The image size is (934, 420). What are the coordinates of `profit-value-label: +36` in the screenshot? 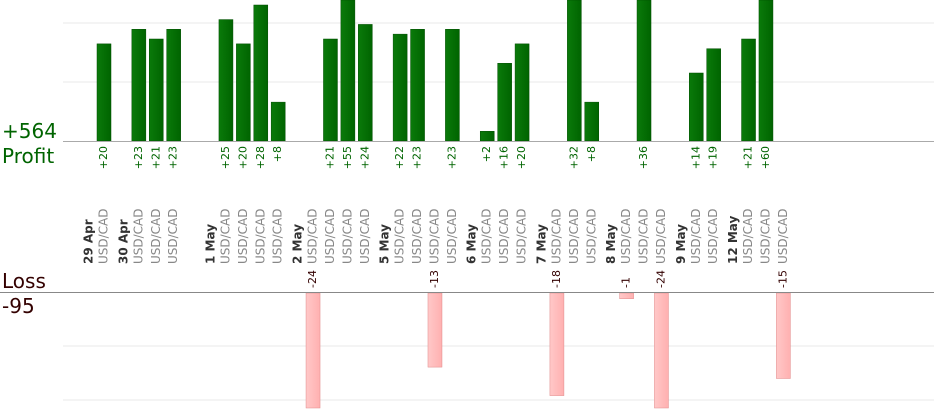 It's located at (643, 157).